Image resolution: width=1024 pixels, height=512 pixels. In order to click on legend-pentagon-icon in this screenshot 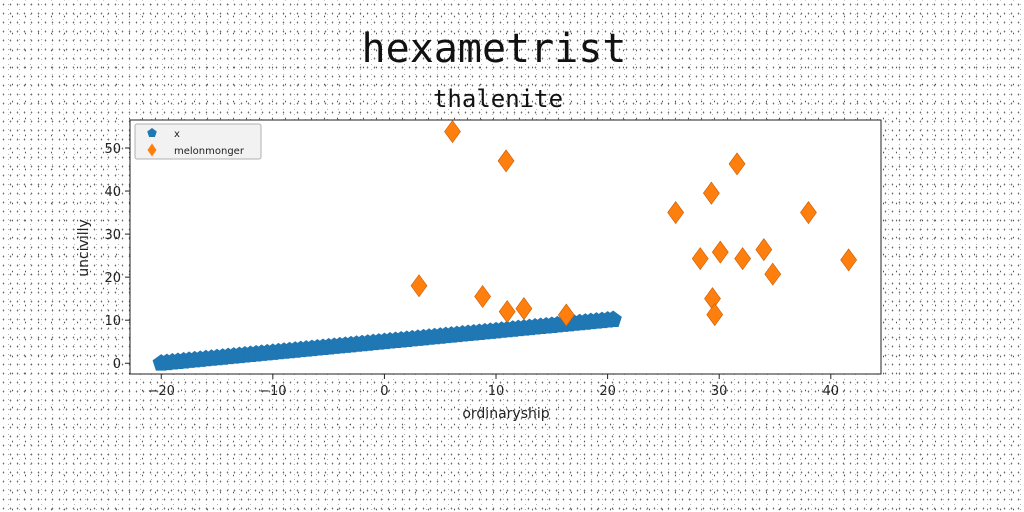, I will do `click(152, 133)`.